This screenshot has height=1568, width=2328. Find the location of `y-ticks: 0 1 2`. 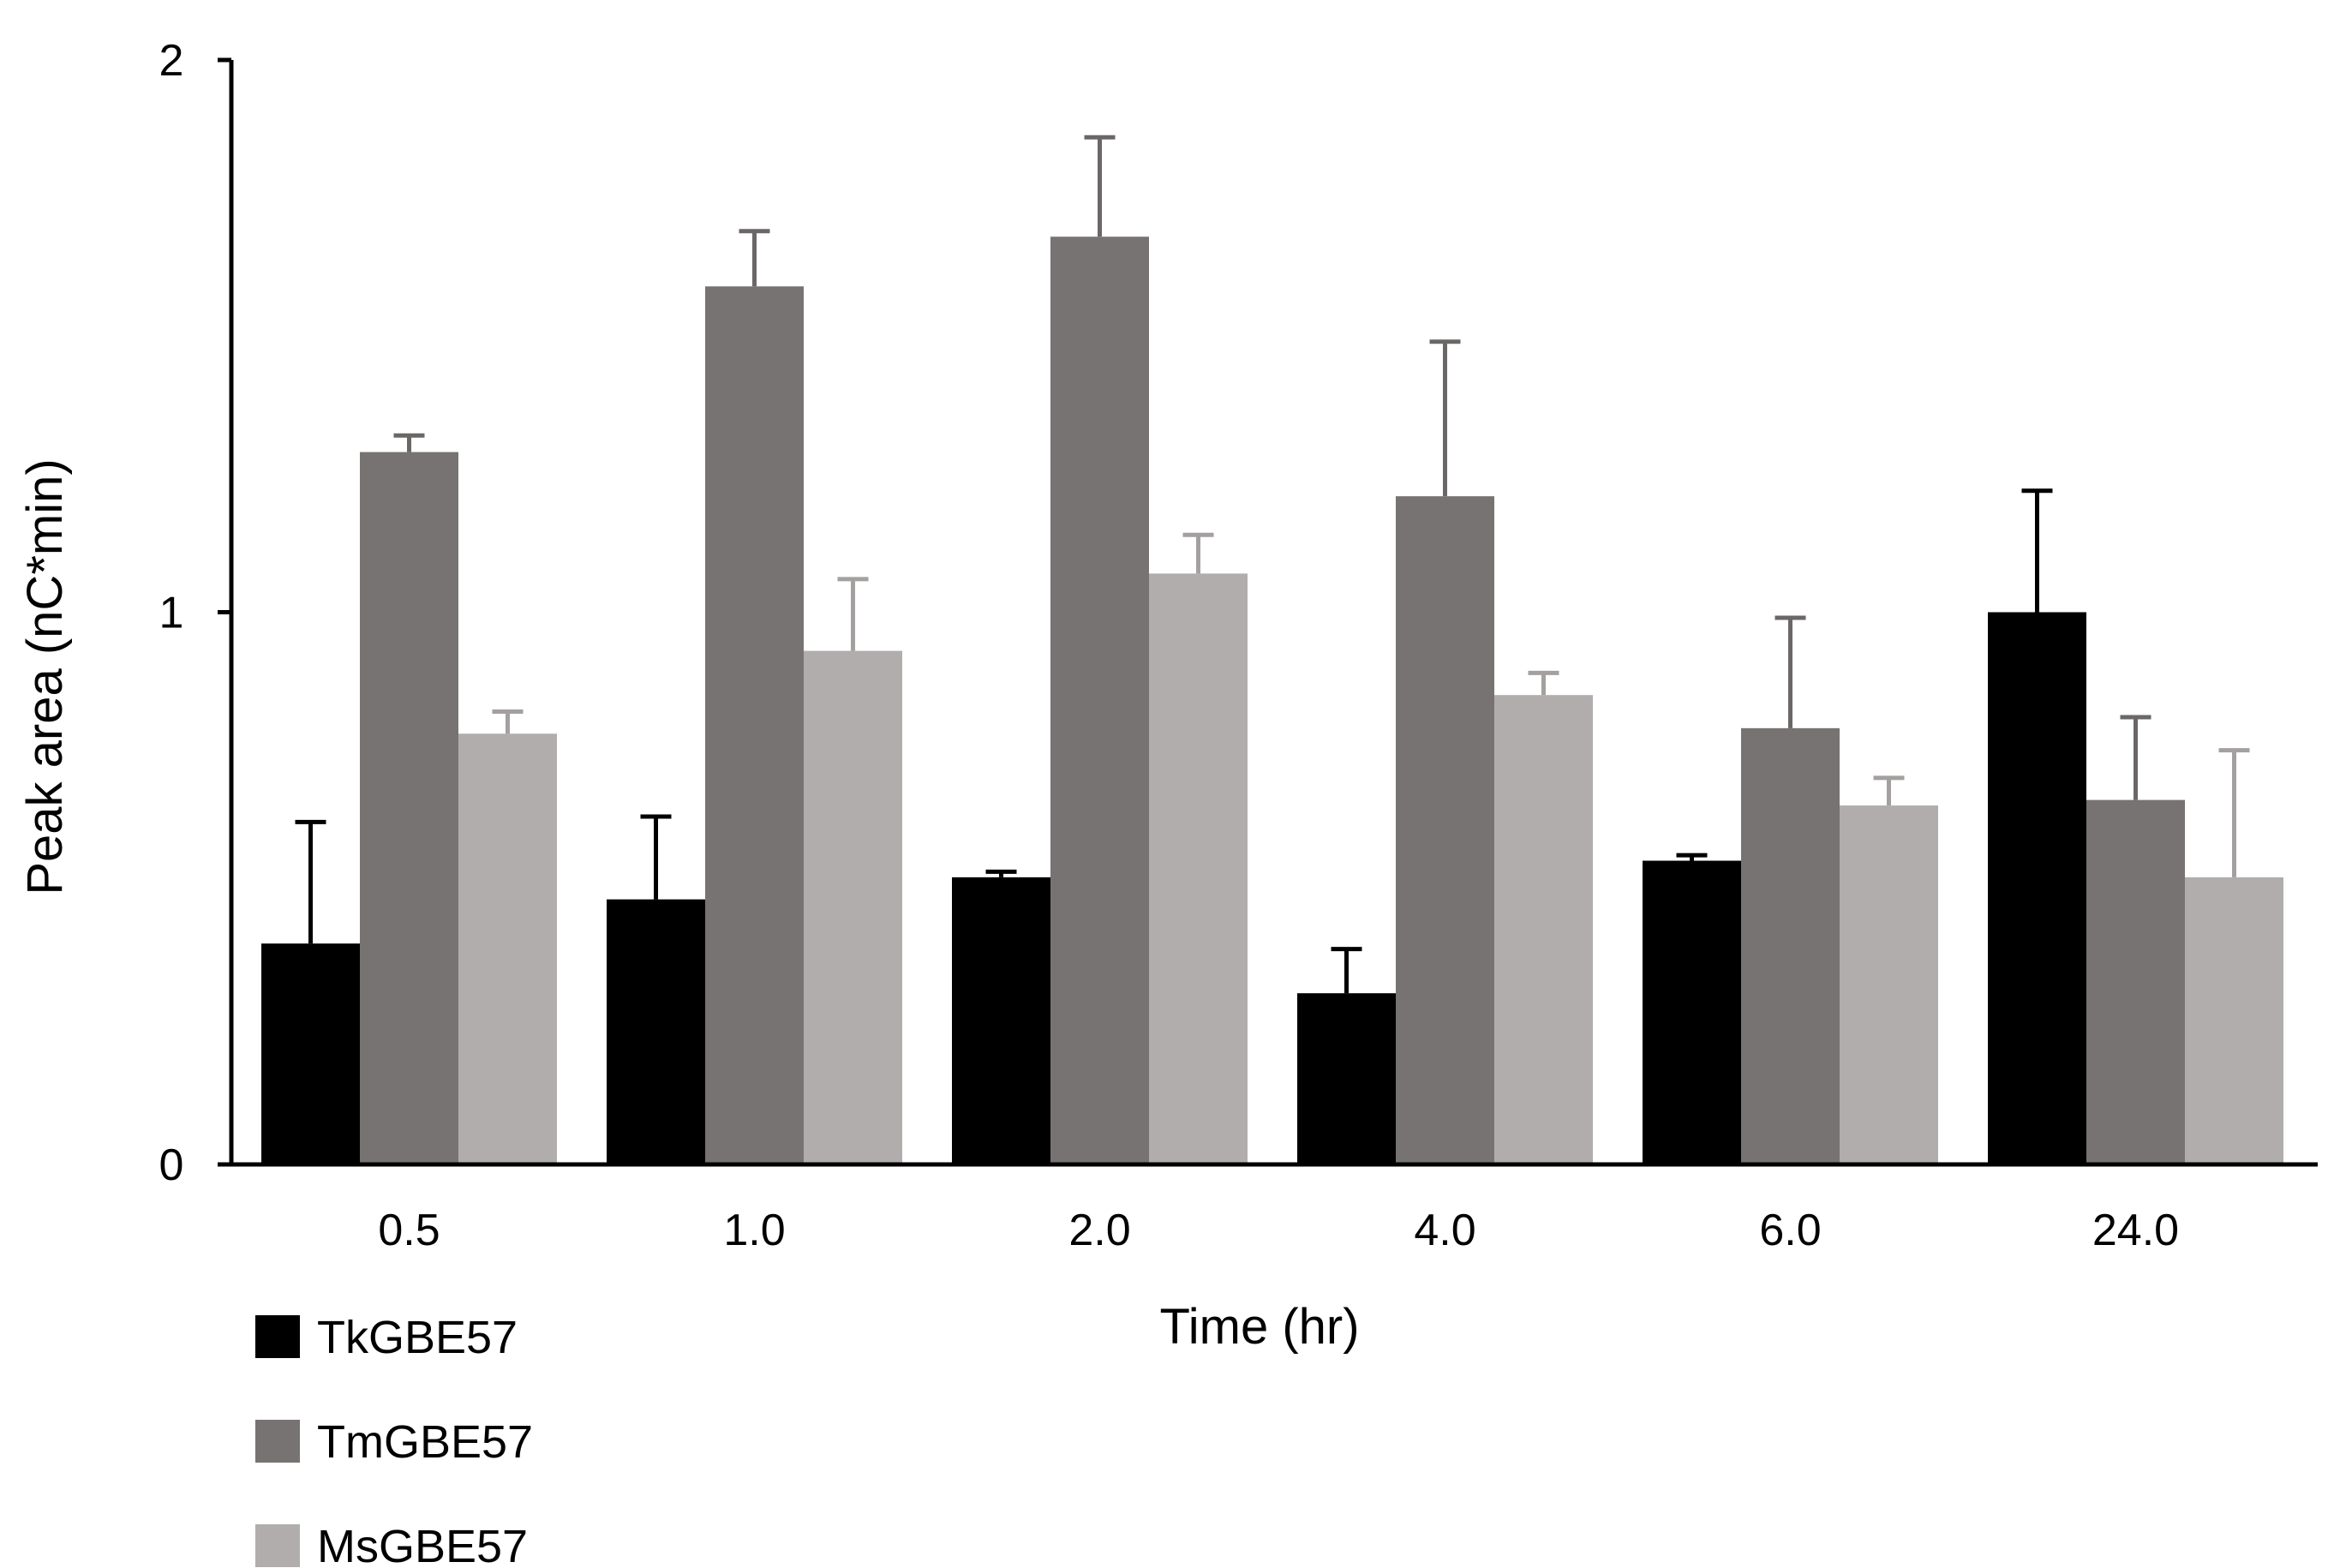

y-ticks: 0 1 2 is located at coordinates (195, 613).